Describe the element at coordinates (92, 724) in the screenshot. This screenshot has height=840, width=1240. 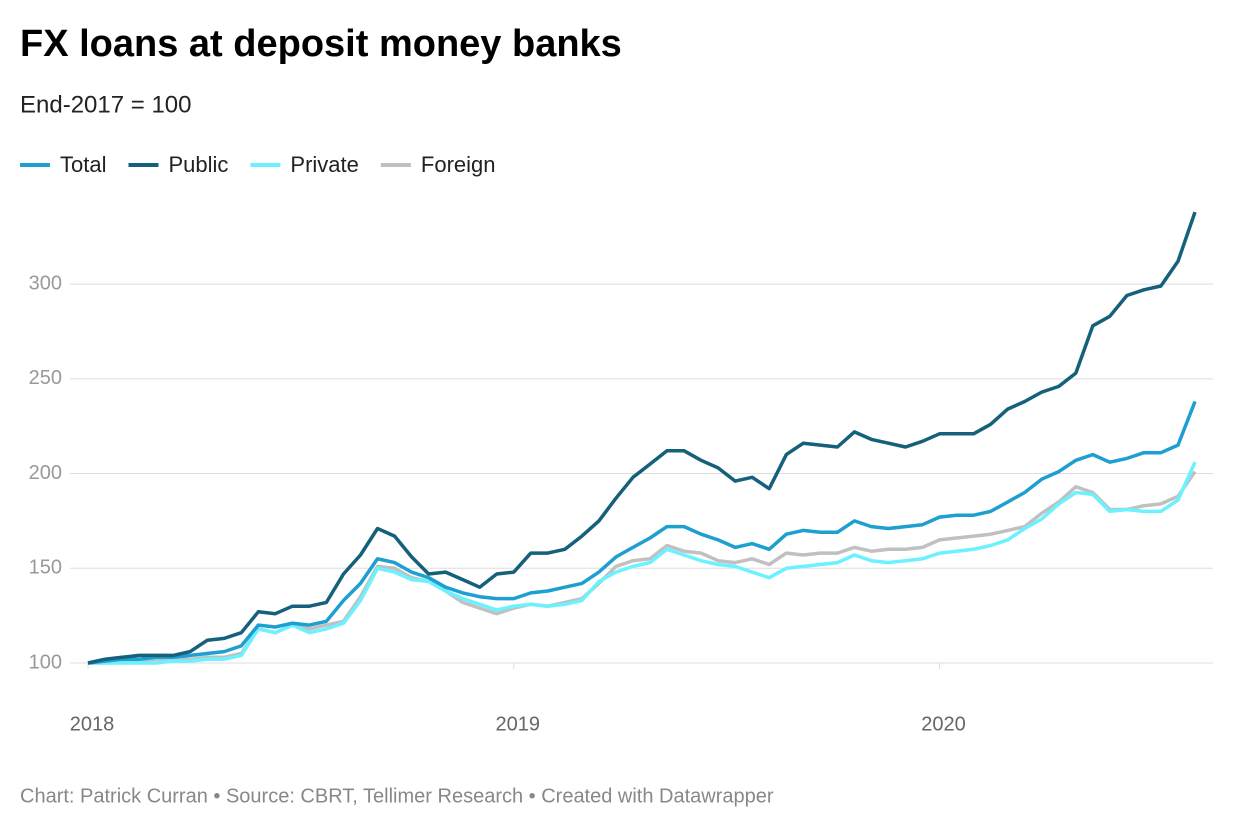
I see `x-tick-label: 2018` at that location.